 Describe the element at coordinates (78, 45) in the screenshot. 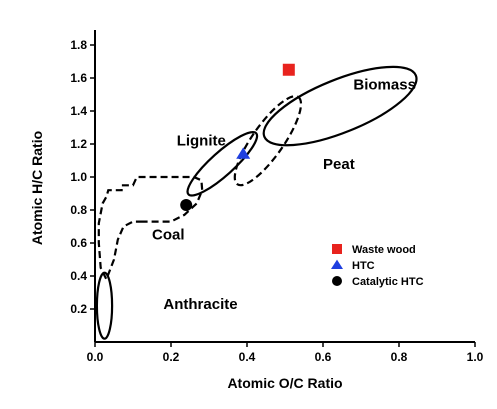

I see `y-tick-label: 1.8` at that location.